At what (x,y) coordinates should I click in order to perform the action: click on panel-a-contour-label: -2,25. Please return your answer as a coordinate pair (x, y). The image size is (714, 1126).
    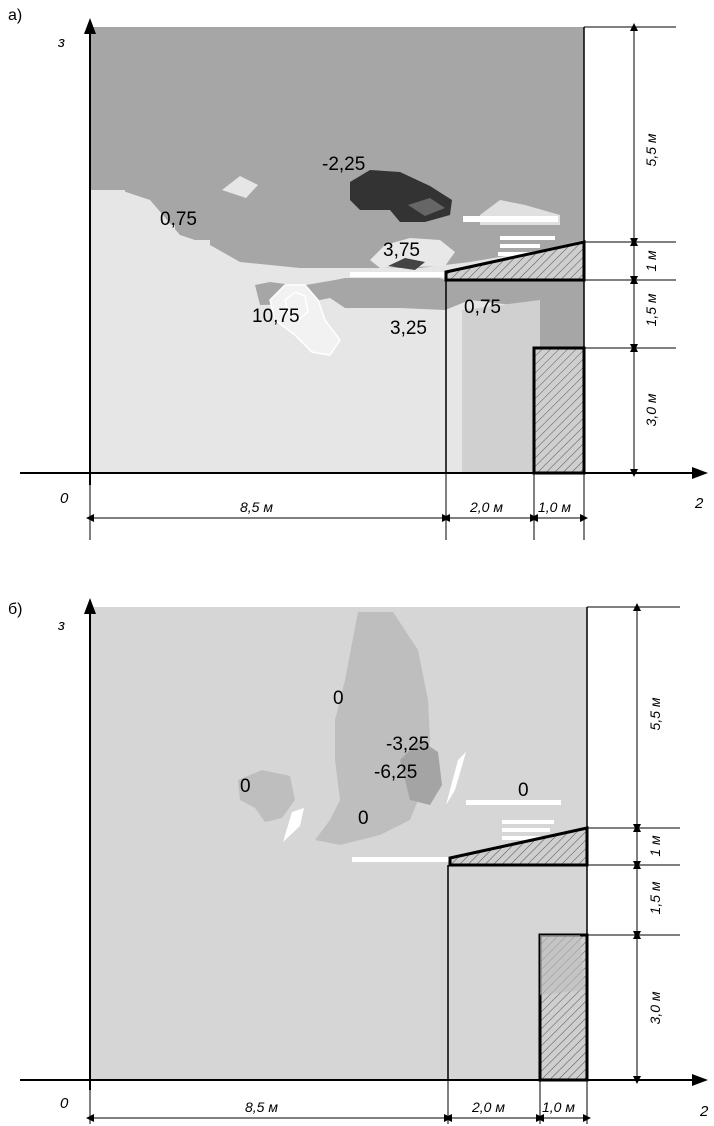
    Looking at the image, I should click on (343, 164).